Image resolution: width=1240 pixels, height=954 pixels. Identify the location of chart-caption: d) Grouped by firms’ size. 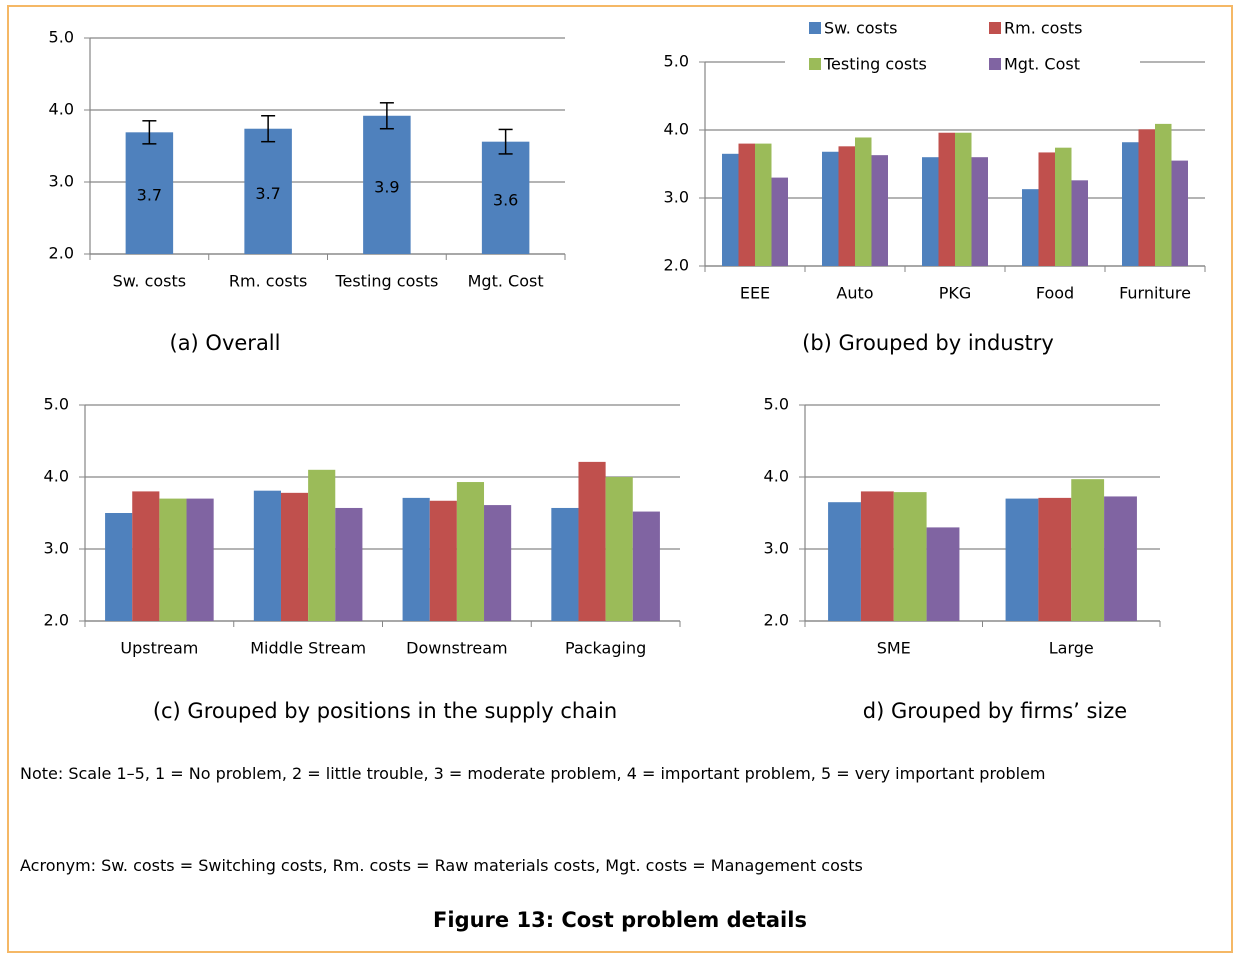
(995, 711).